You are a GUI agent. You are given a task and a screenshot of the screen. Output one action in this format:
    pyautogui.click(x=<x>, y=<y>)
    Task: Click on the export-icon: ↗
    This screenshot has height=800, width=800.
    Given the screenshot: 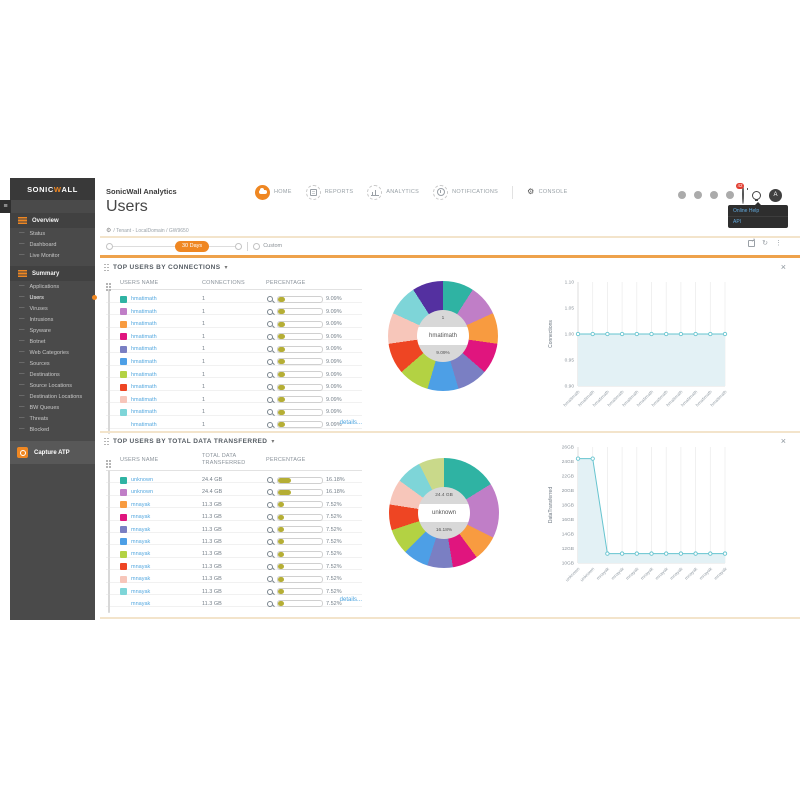 What is the action you would take?
    pyautogui.click(x=752, y=242)
    